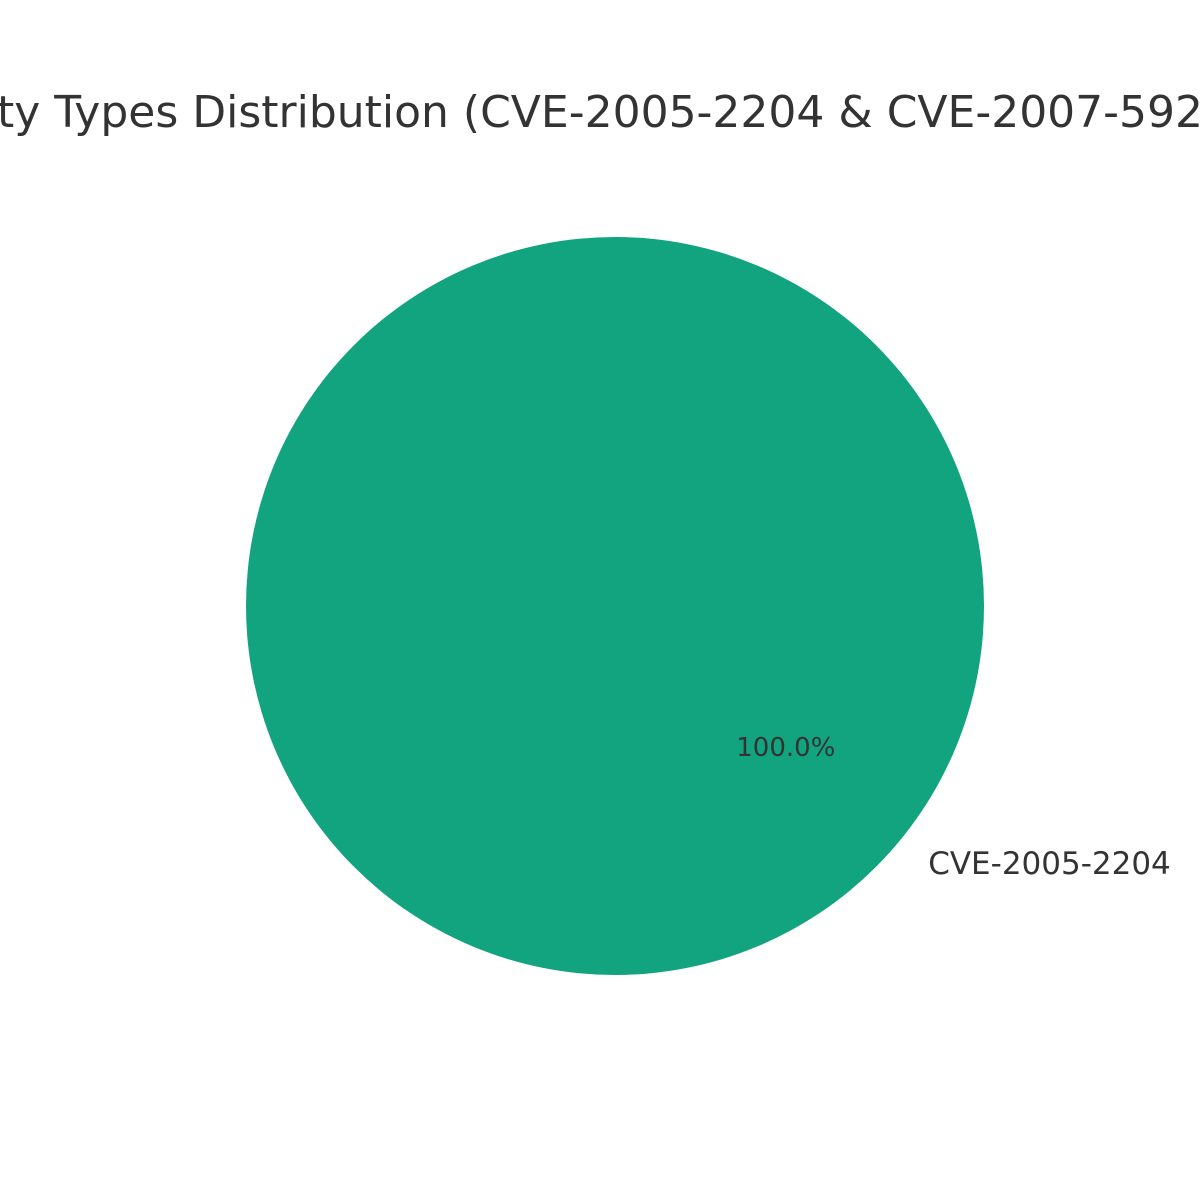  Describe the element at coordinates (1049, 864) in the screenshot. I see `slice-category-label: CVE-2005-2204` at that location.